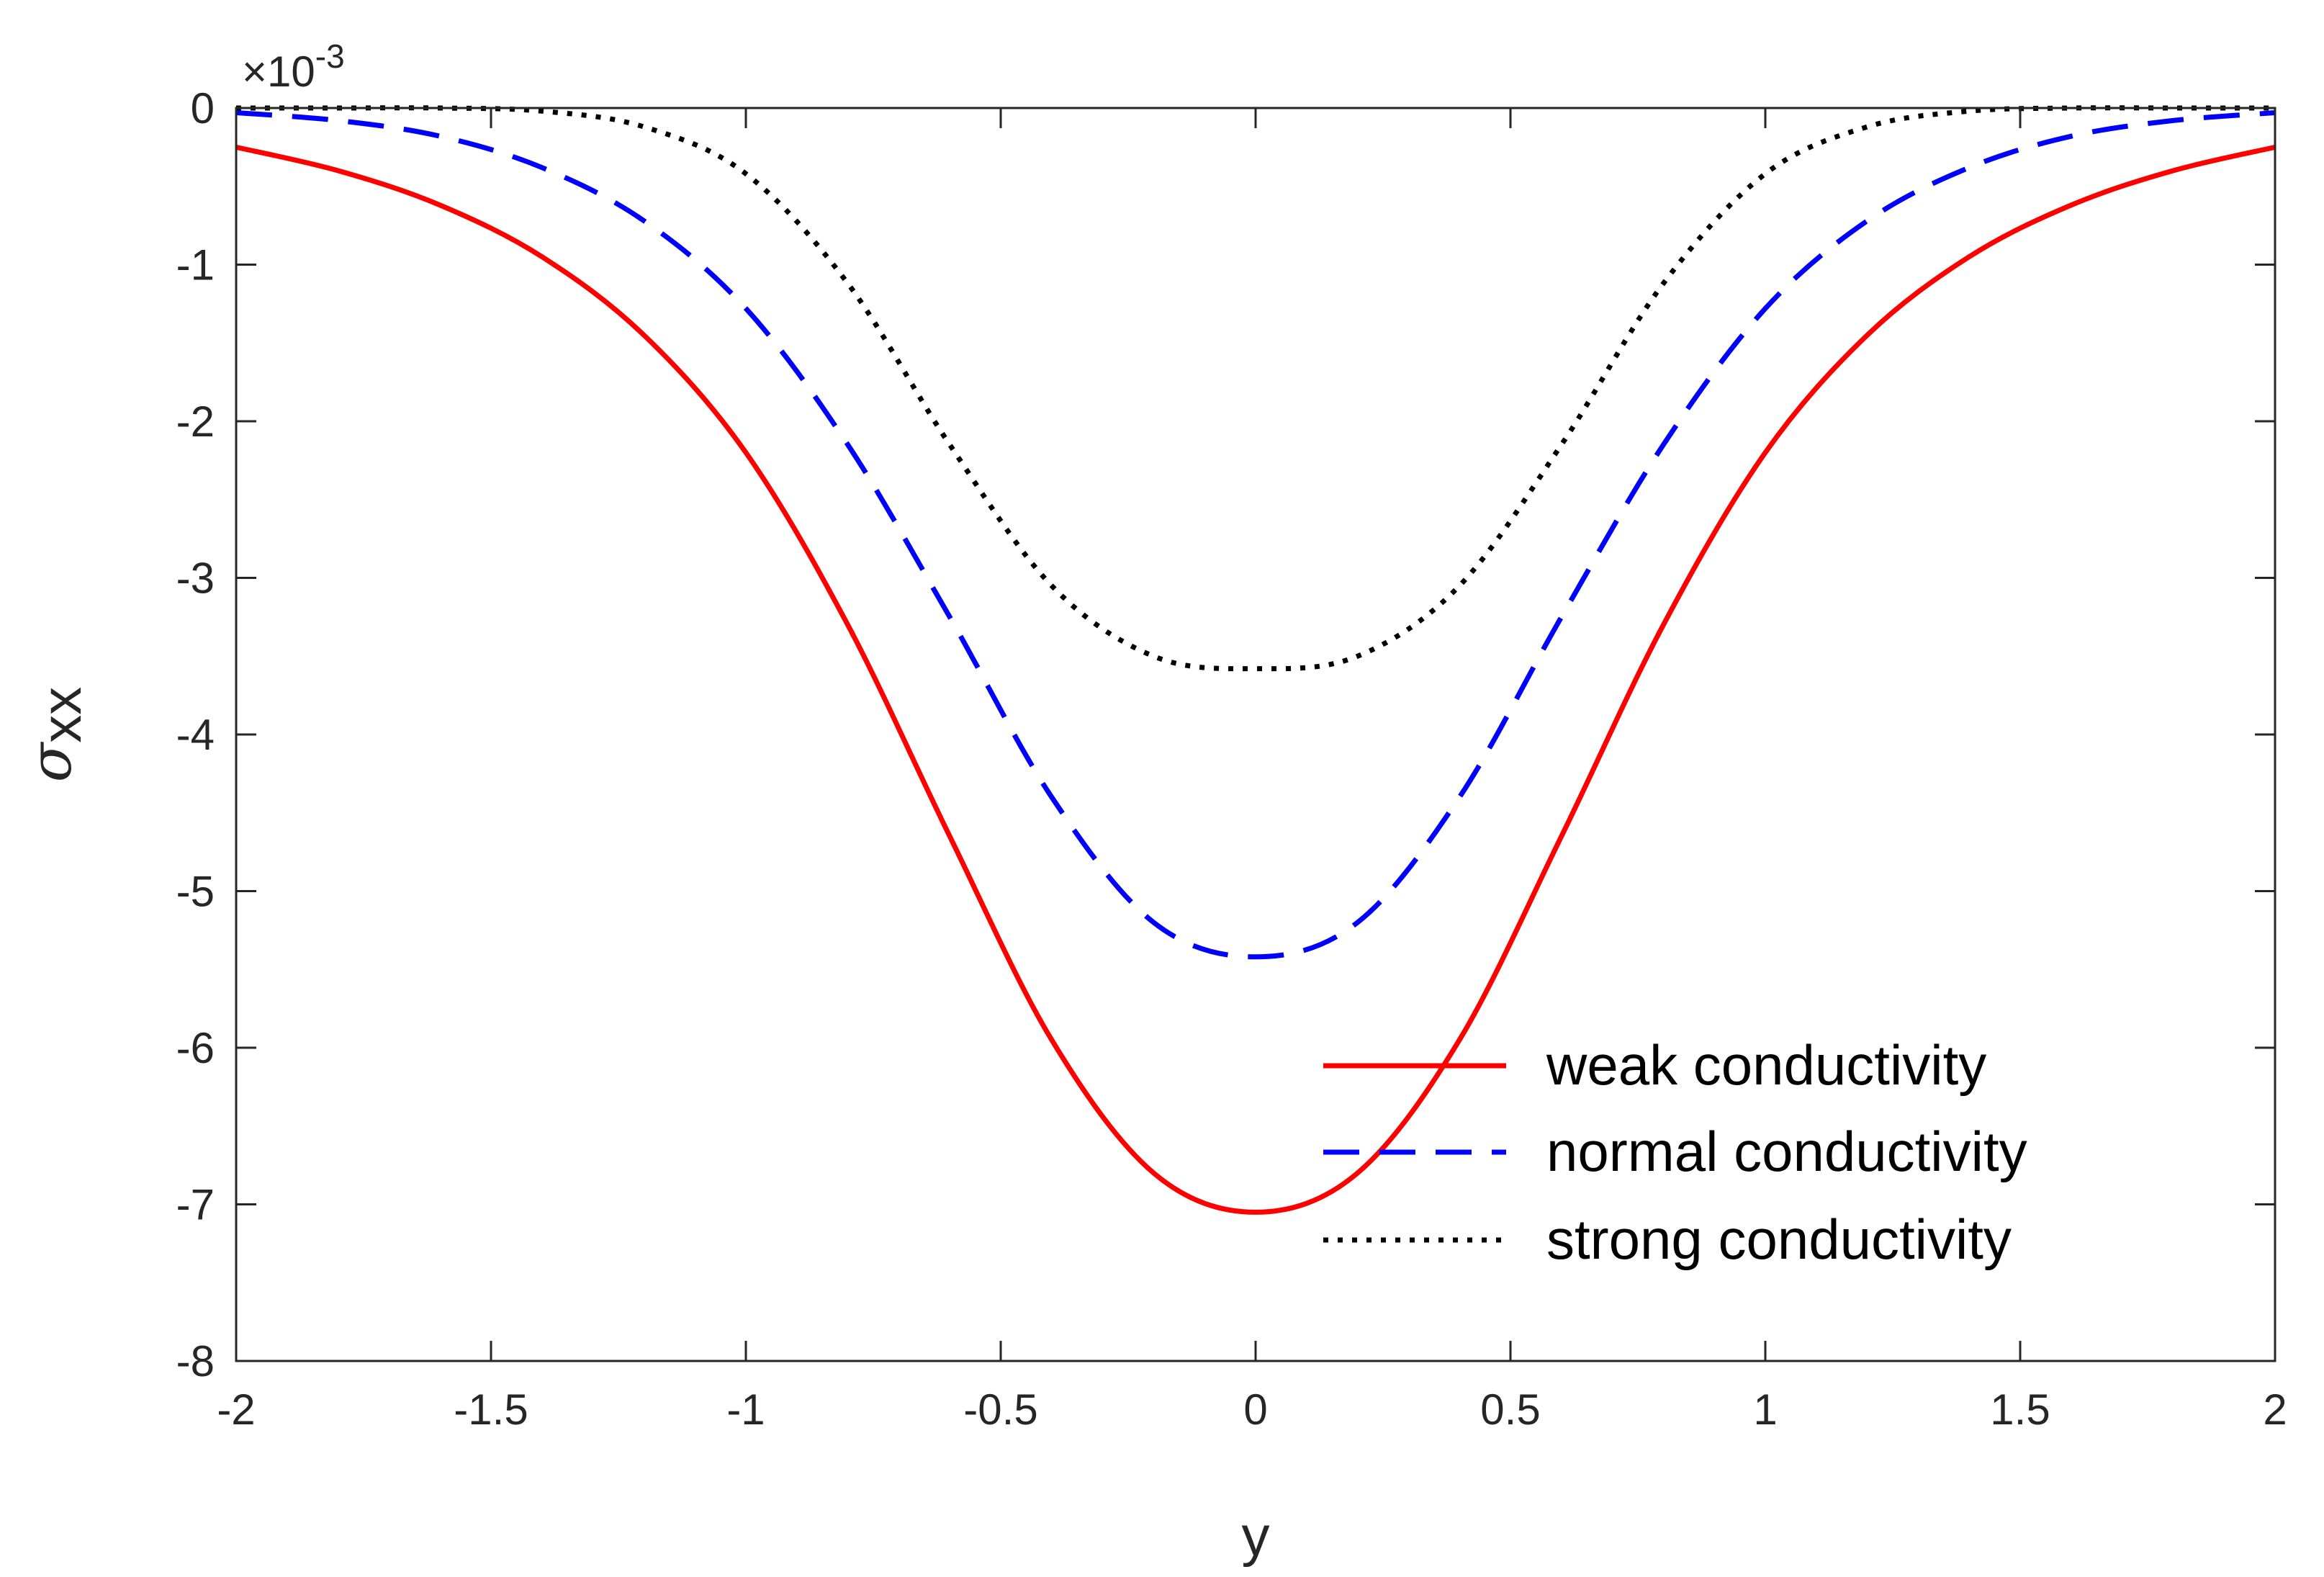 This screenshot has width=2324, height=1577. What do you see at coordinates (195, 1048) in the screenshot?
I see `y-tick-label: -6` at bounding box center [195, 1048].